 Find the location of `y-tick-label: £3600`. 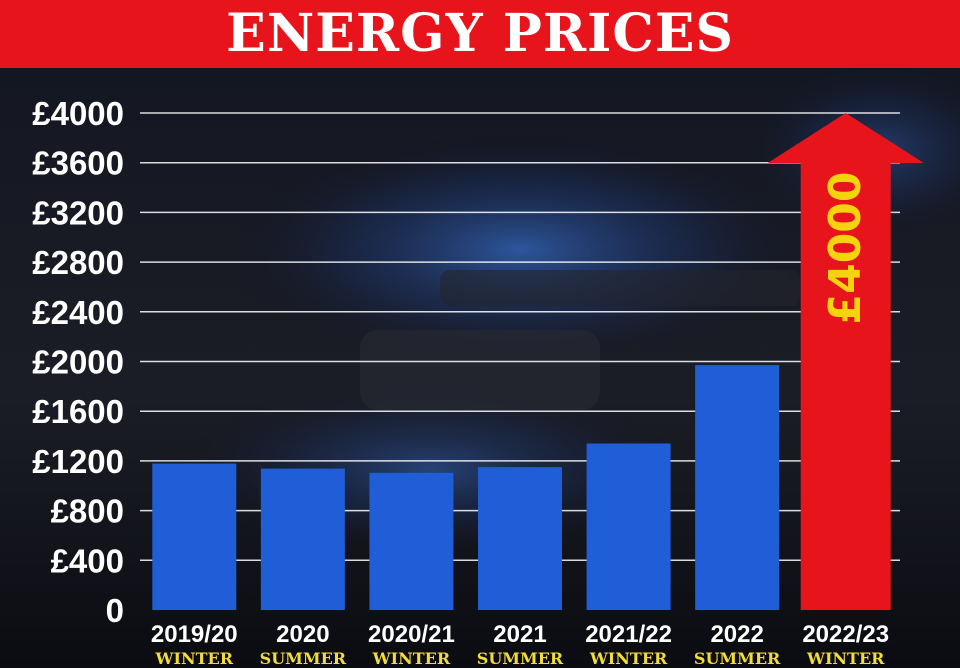

y-tick-label: £3600 is located at coordinates (78, 163).